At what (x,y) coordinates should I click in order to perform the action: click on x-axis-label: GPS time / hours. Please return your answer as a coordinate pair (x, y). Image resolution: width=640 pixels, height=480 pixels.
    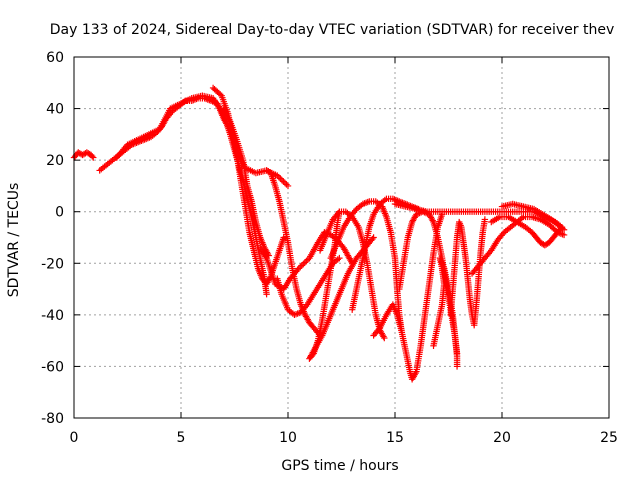
    Looking at the image, I should click on (339, 466).